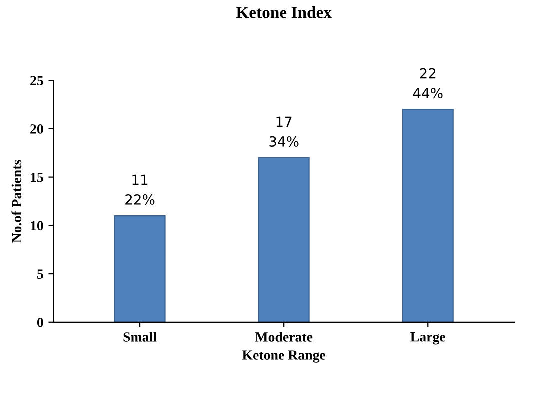  Describe the element at coordinates (284, 12) in the screenshot. I see `chart-title: Ketone Index` at that location.